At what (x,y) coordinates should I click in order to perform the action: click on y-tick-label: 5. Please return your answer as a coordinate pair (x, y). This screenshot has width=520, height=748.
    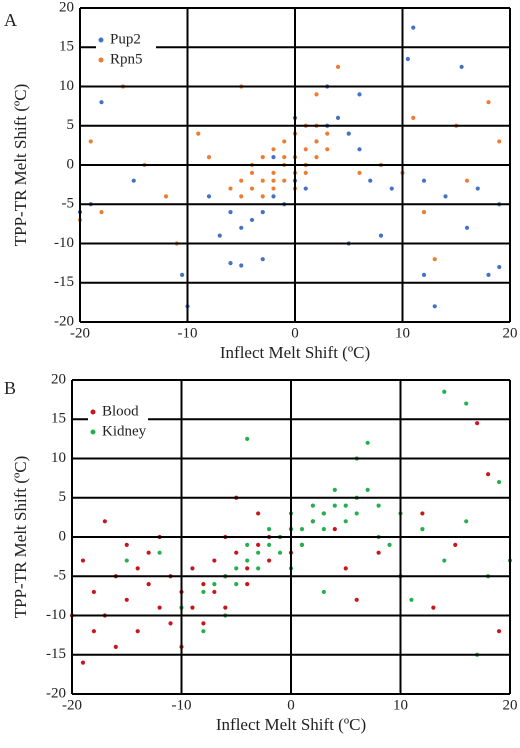
    Looking at the image, I should click on (63, 497).